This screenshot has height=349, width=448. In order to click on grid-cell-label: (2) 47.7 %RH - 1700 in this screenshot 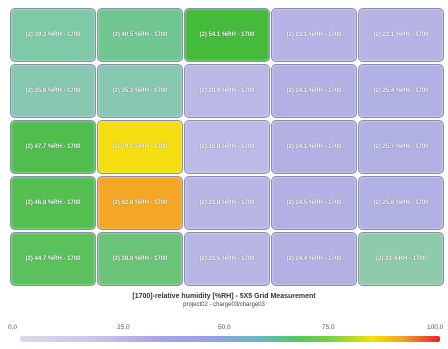, I will do `click(52, 147)`.